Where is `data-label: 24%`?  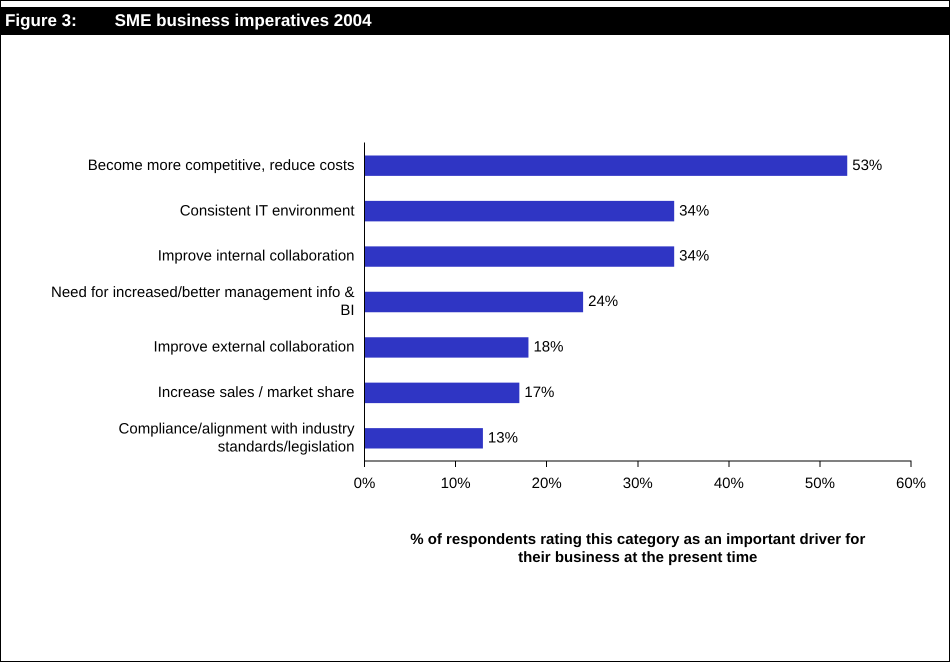
data-label: 24% is located at coordinates (603, 301).